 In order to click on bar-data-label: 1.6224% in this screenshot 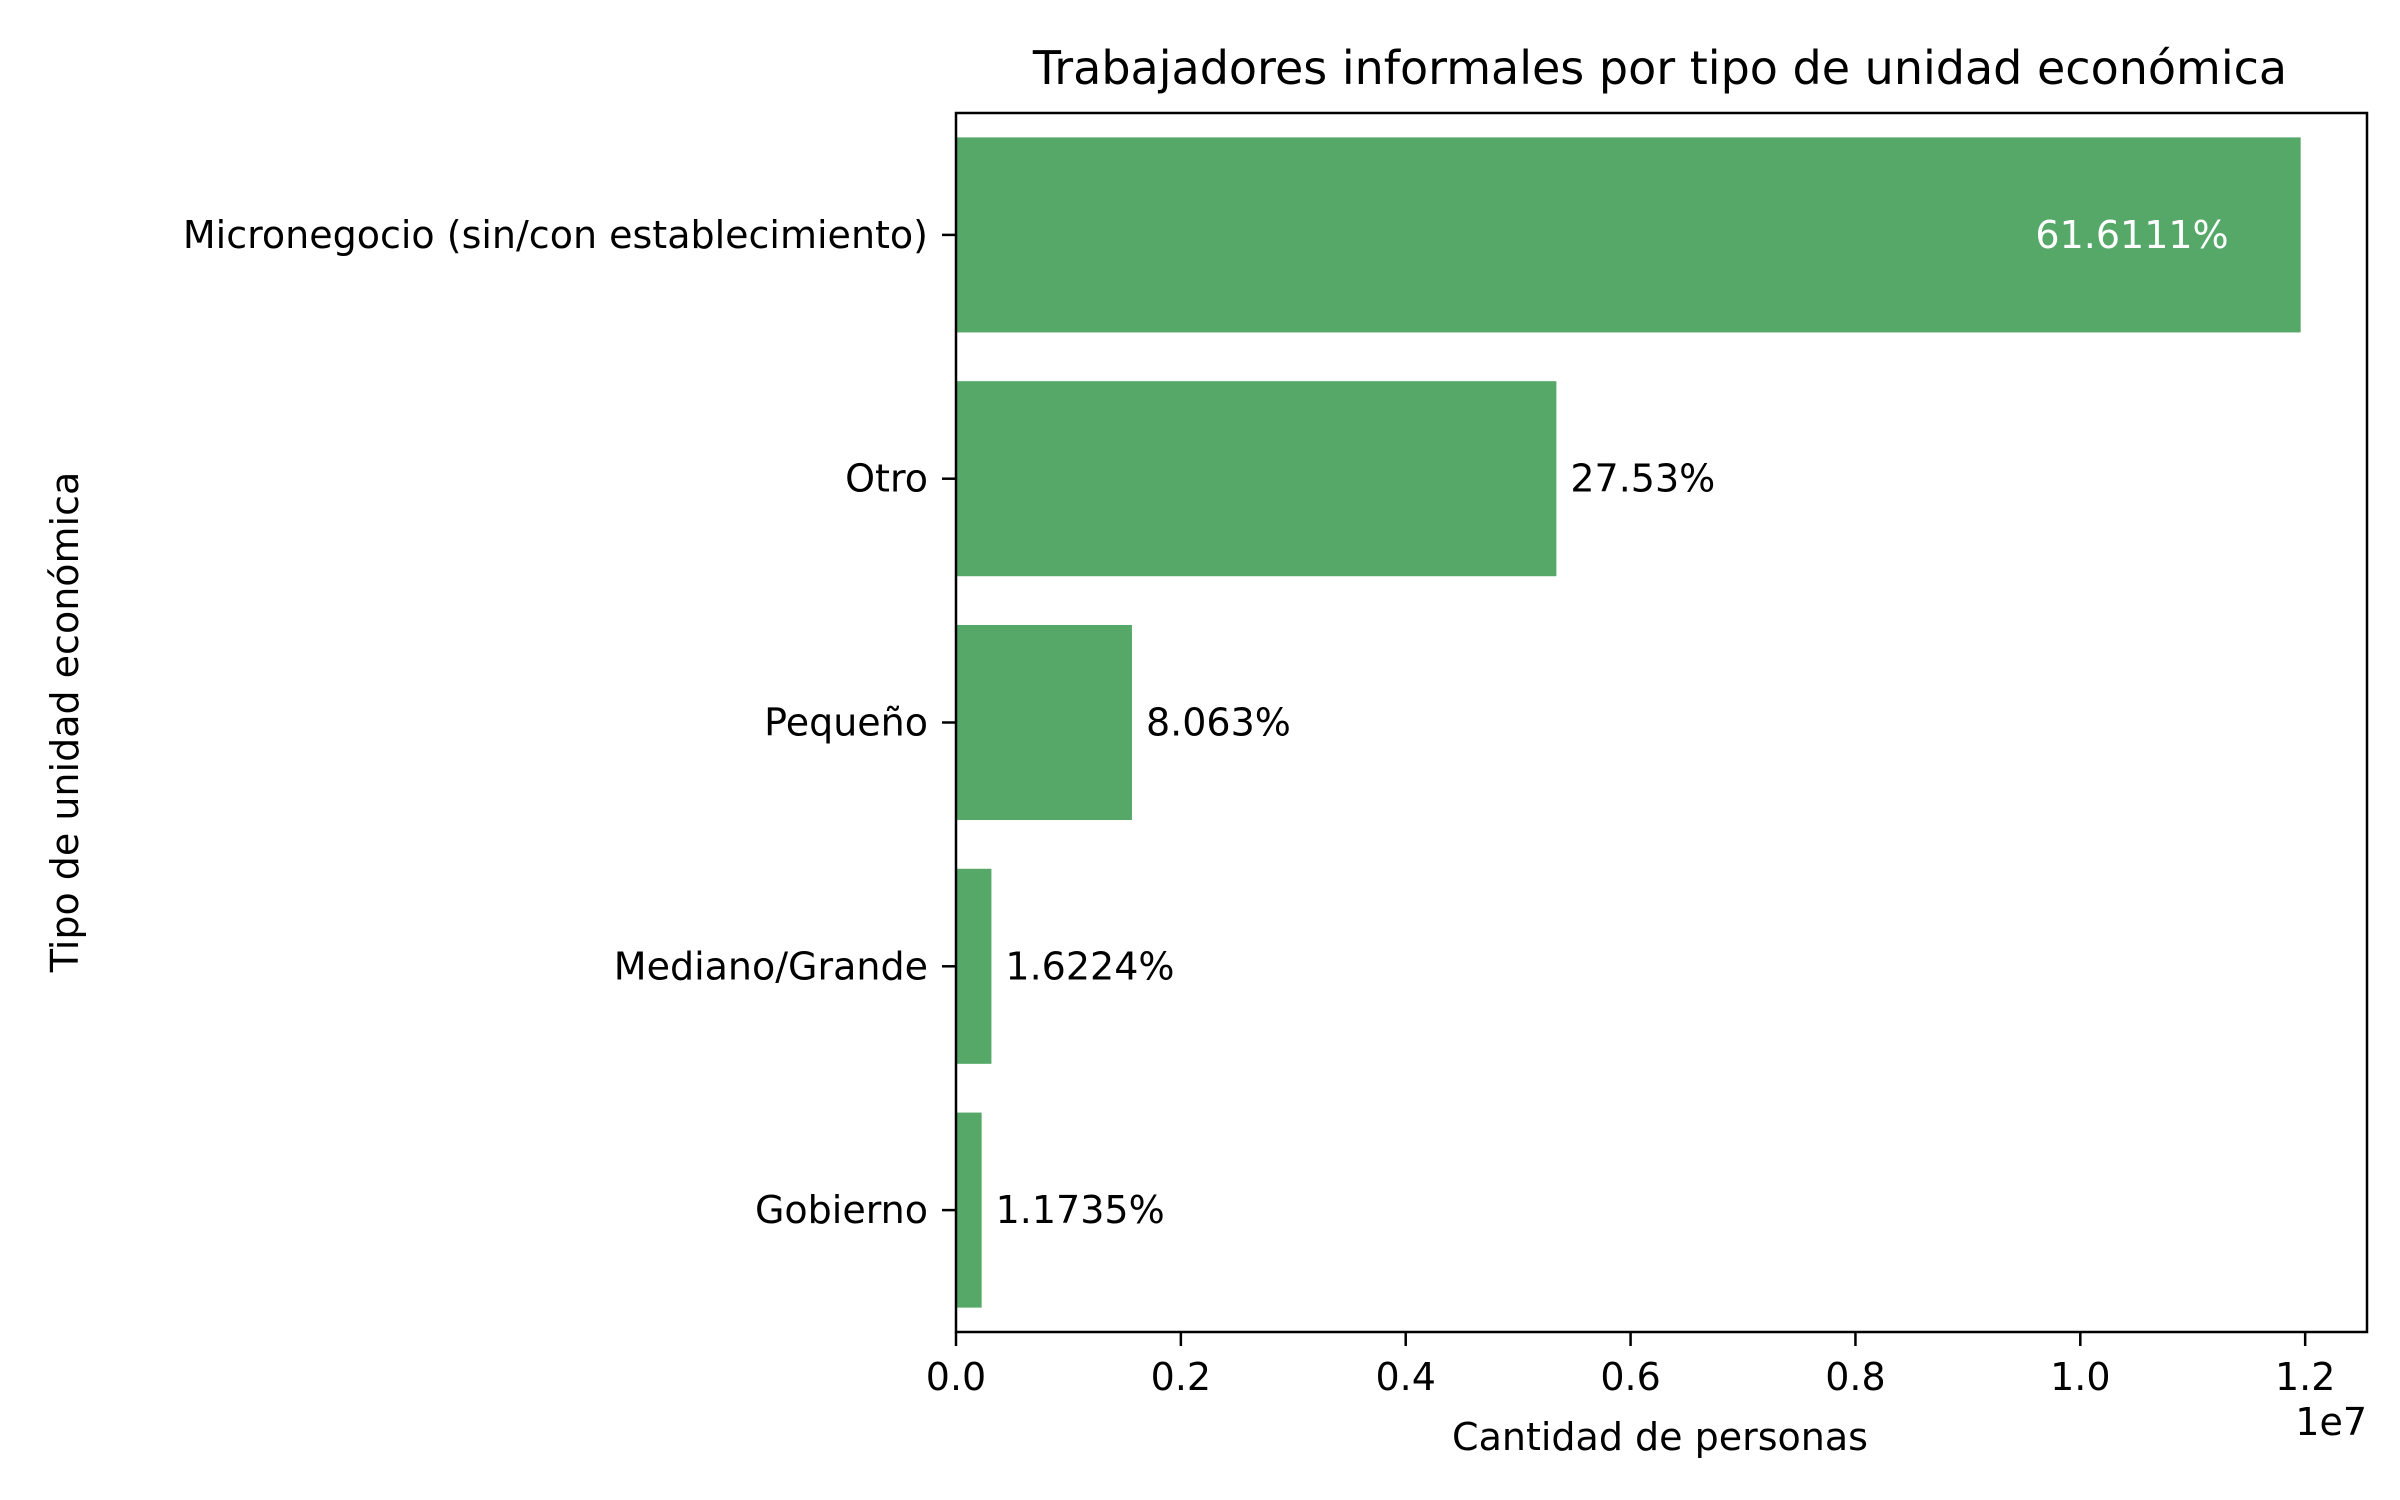, I will do `click(1089, 966)`.